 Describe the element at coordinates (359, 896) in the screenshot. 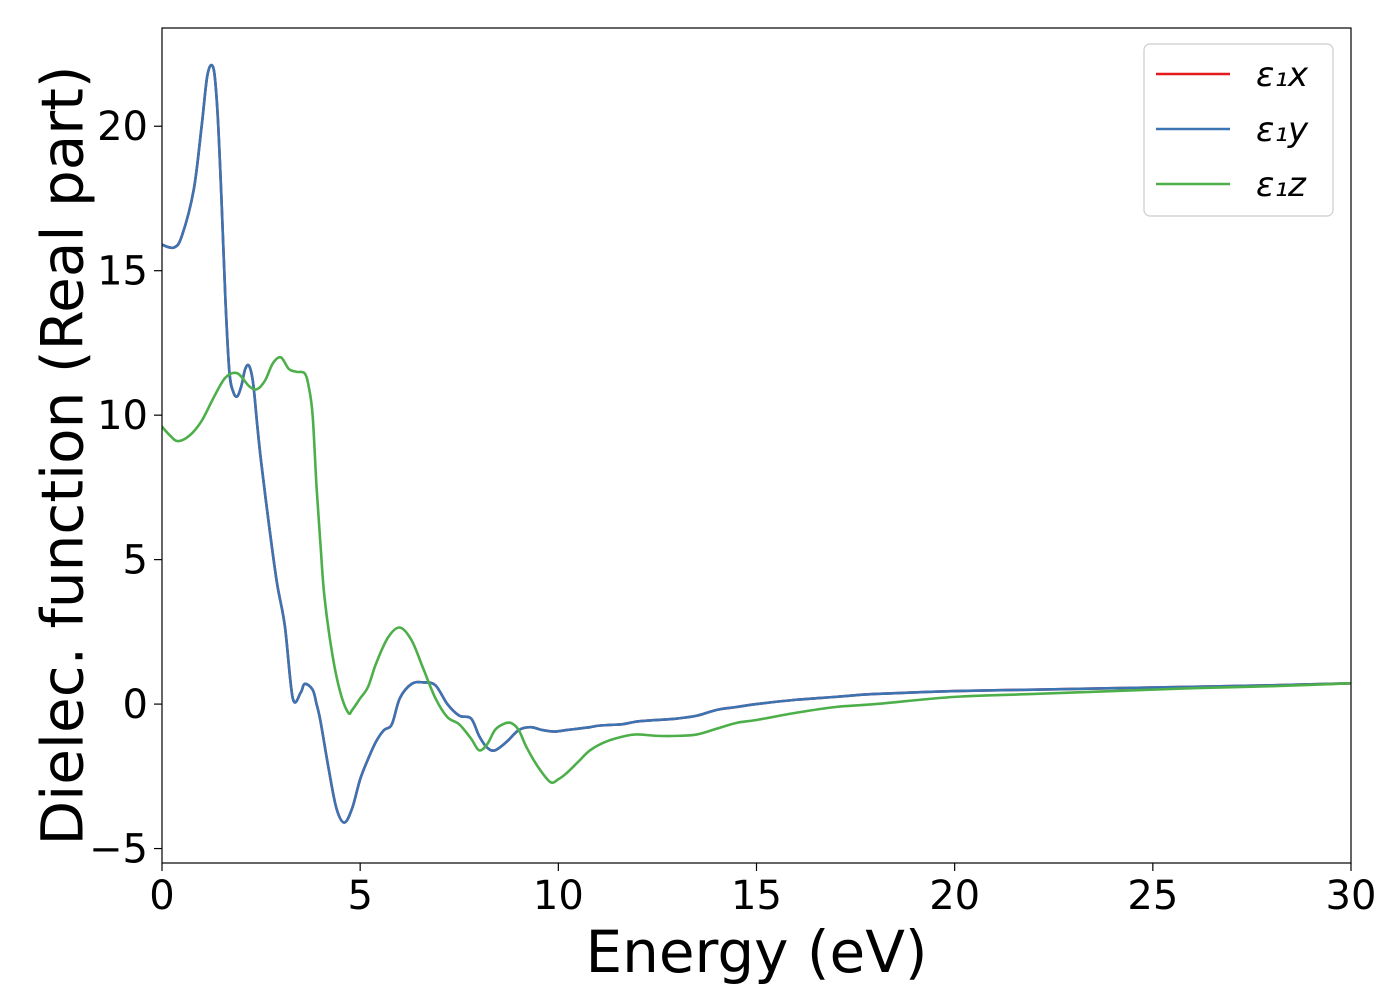

I see `x-tick-label: 5` at that location.